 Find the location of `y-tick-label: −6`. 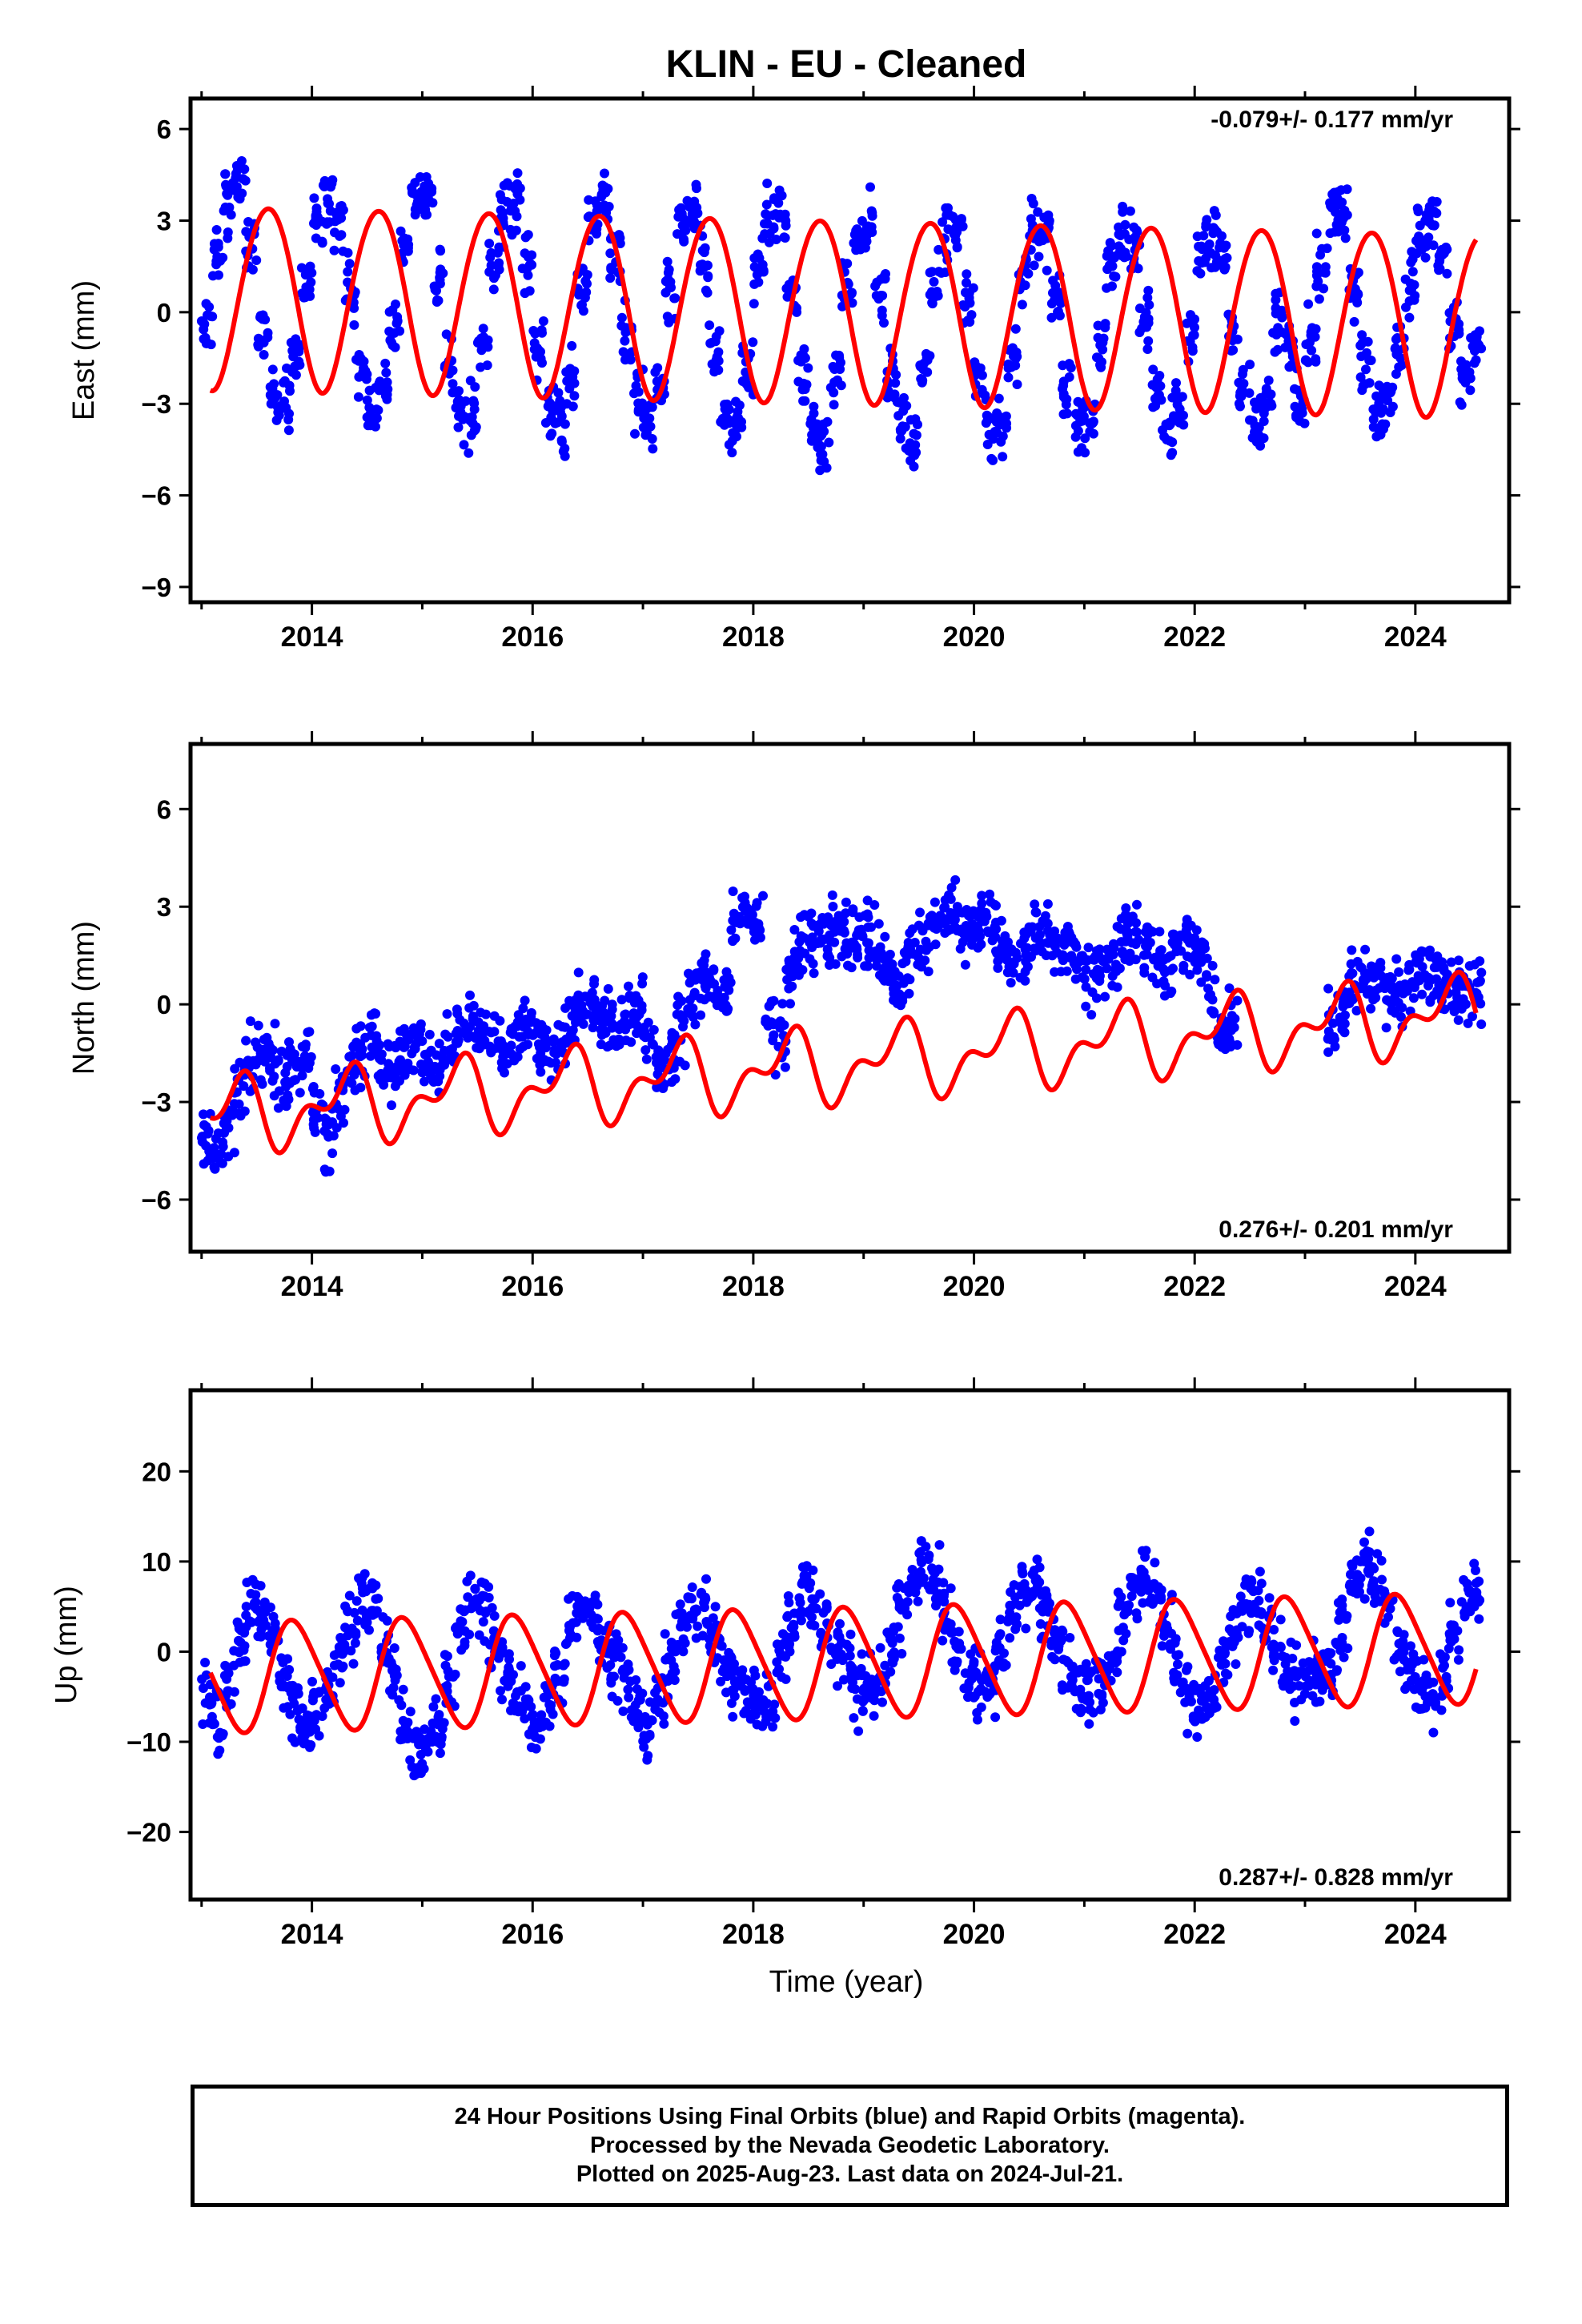

y-tick-label: −6 is located at coordinates (156, 1200).